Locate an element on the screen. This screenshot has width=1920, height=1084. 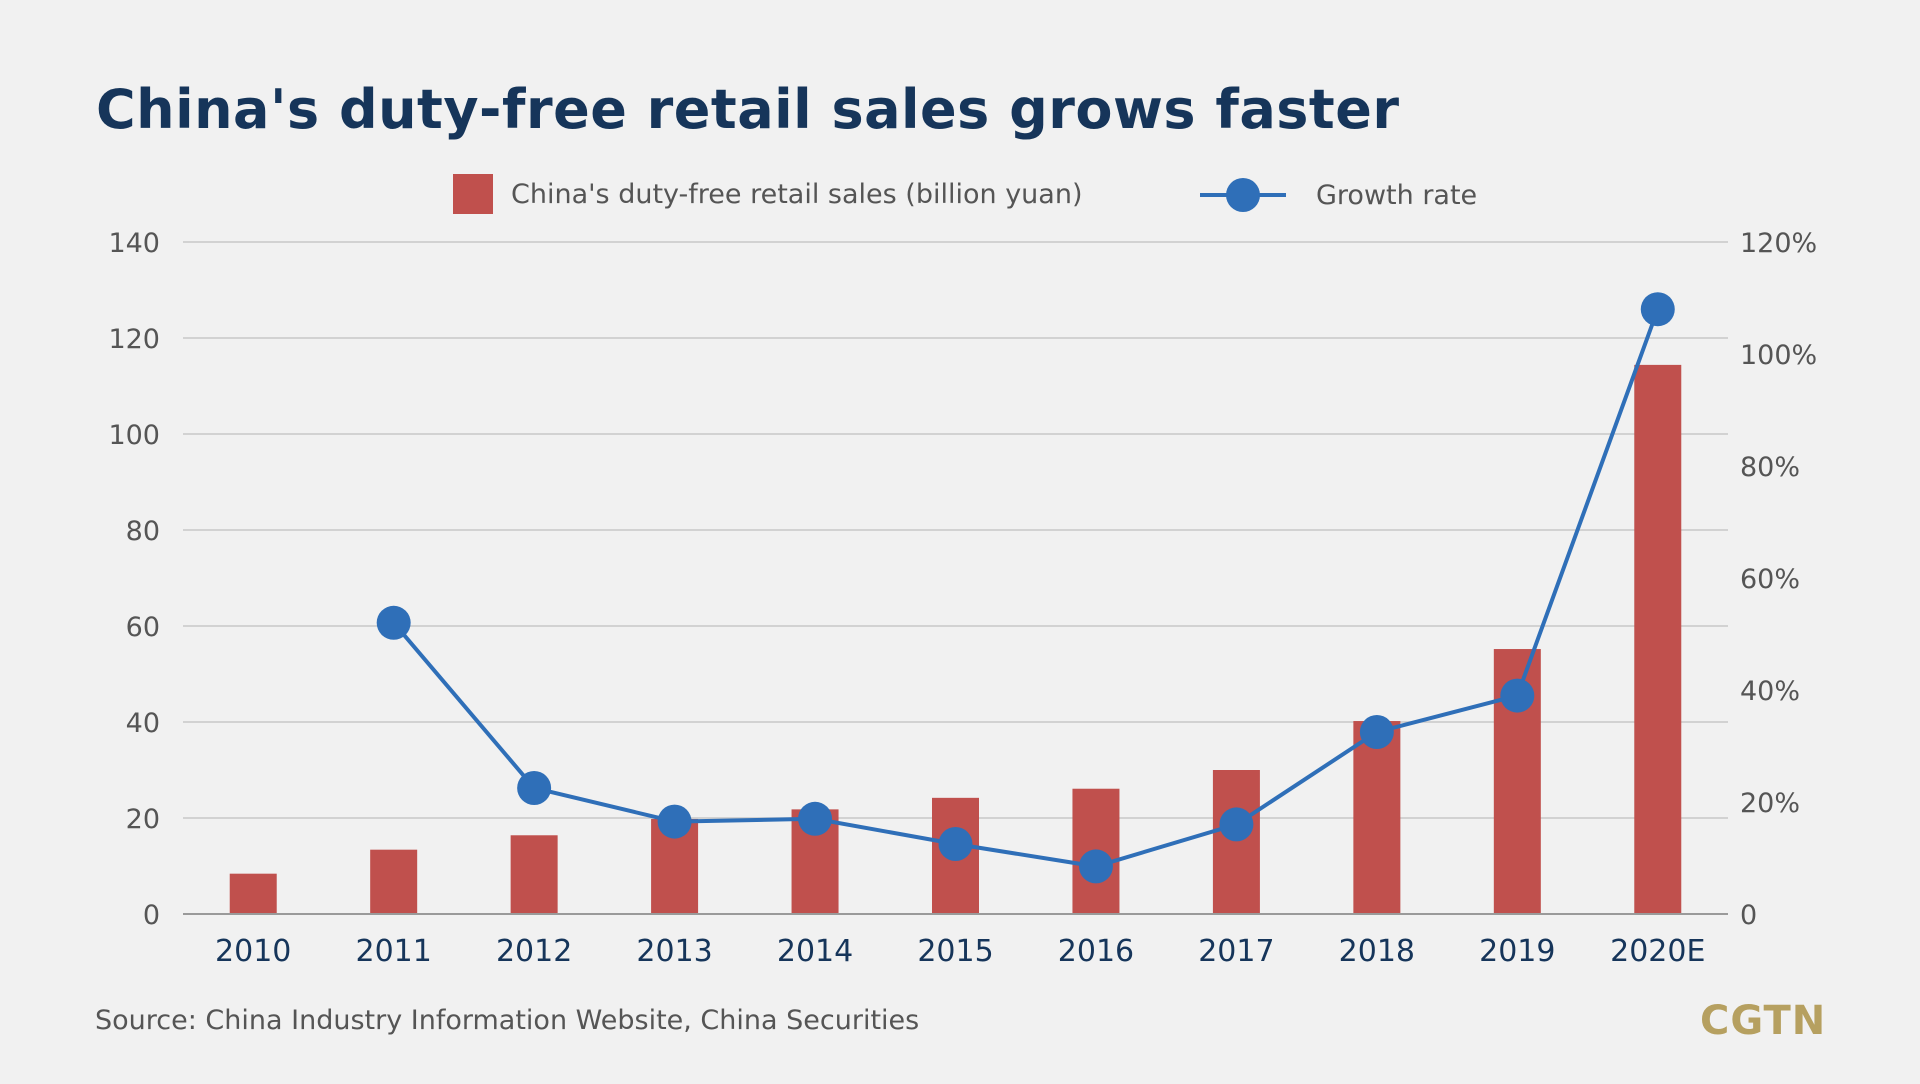
y-right-tick-label: 120% is located at coordinates (1778, 243).